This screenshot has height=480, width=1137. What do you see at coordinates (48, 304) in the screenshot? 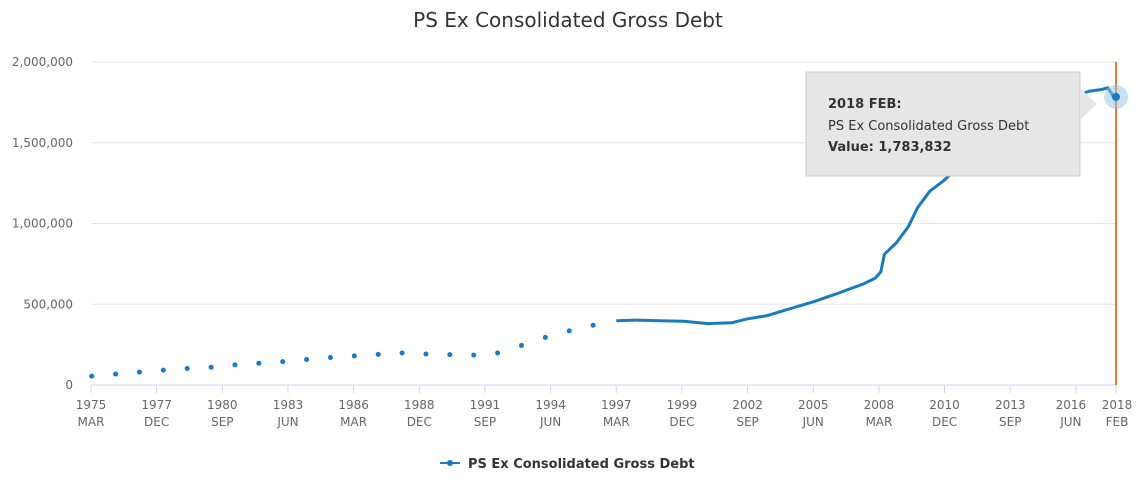
I see `y-tick-label: 500,000` at bounding box center [48, 304].